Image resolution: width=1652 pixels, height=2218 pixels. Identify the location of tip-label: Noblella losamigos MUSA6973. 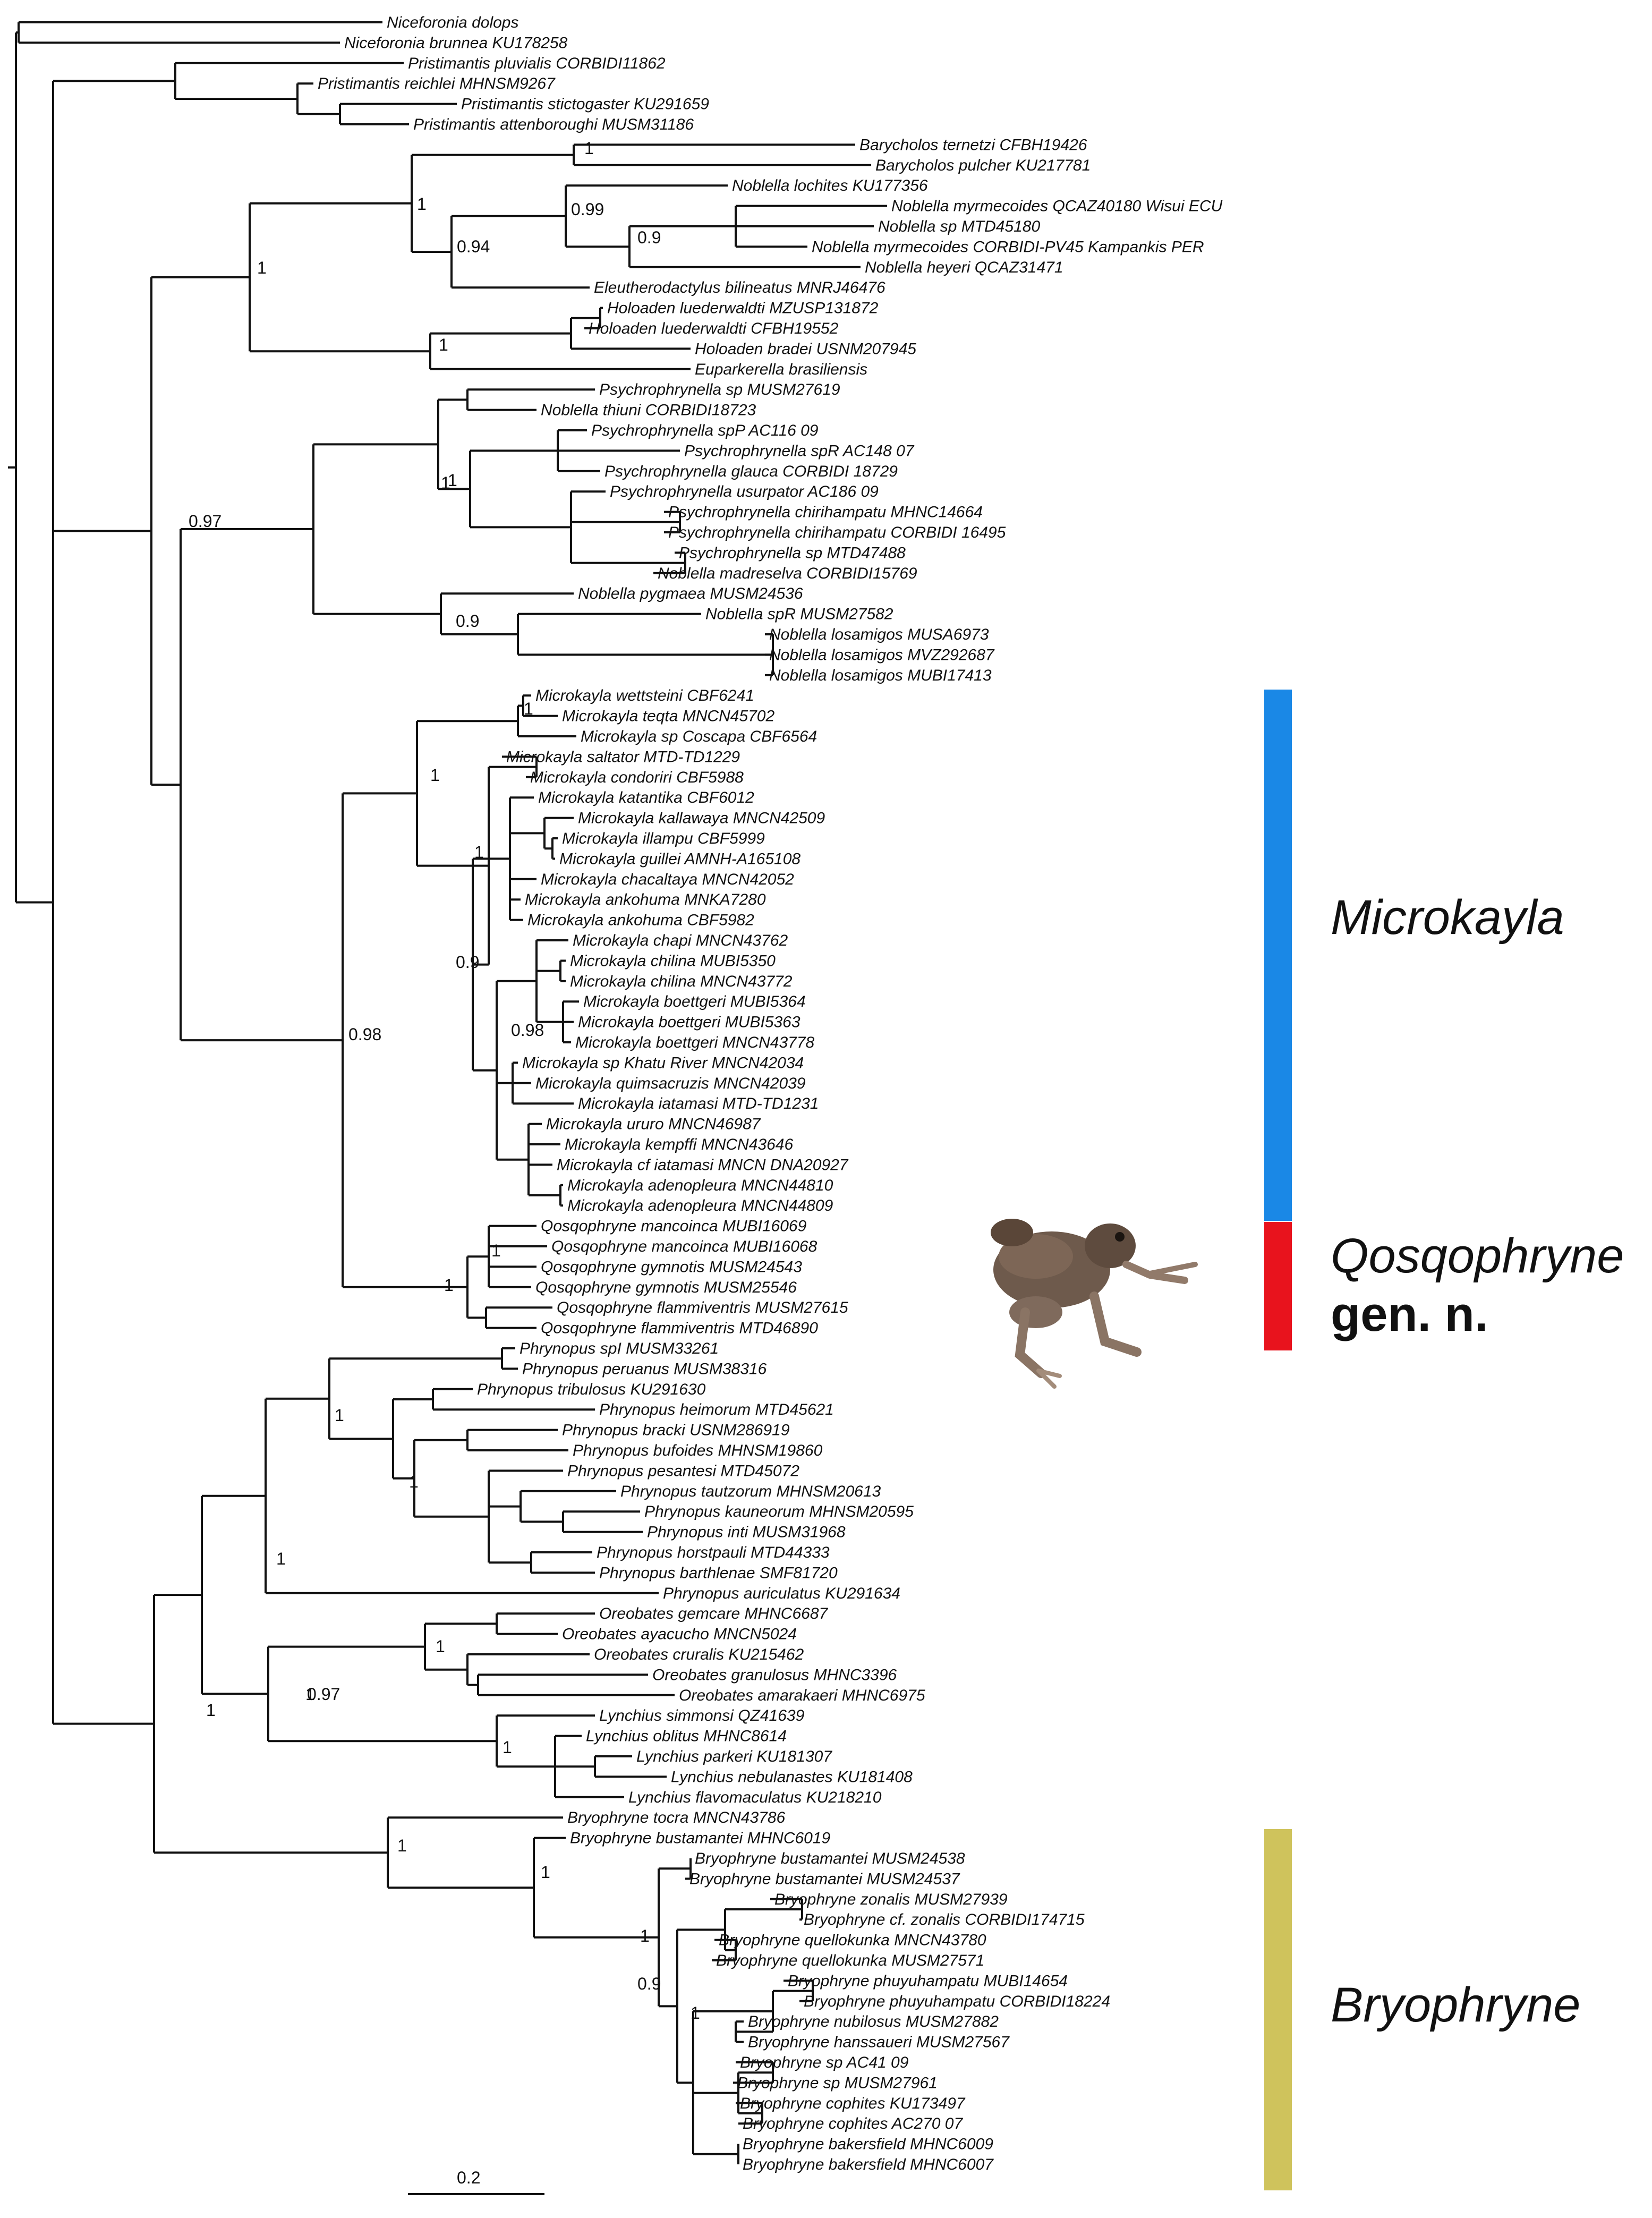
(879, 634).